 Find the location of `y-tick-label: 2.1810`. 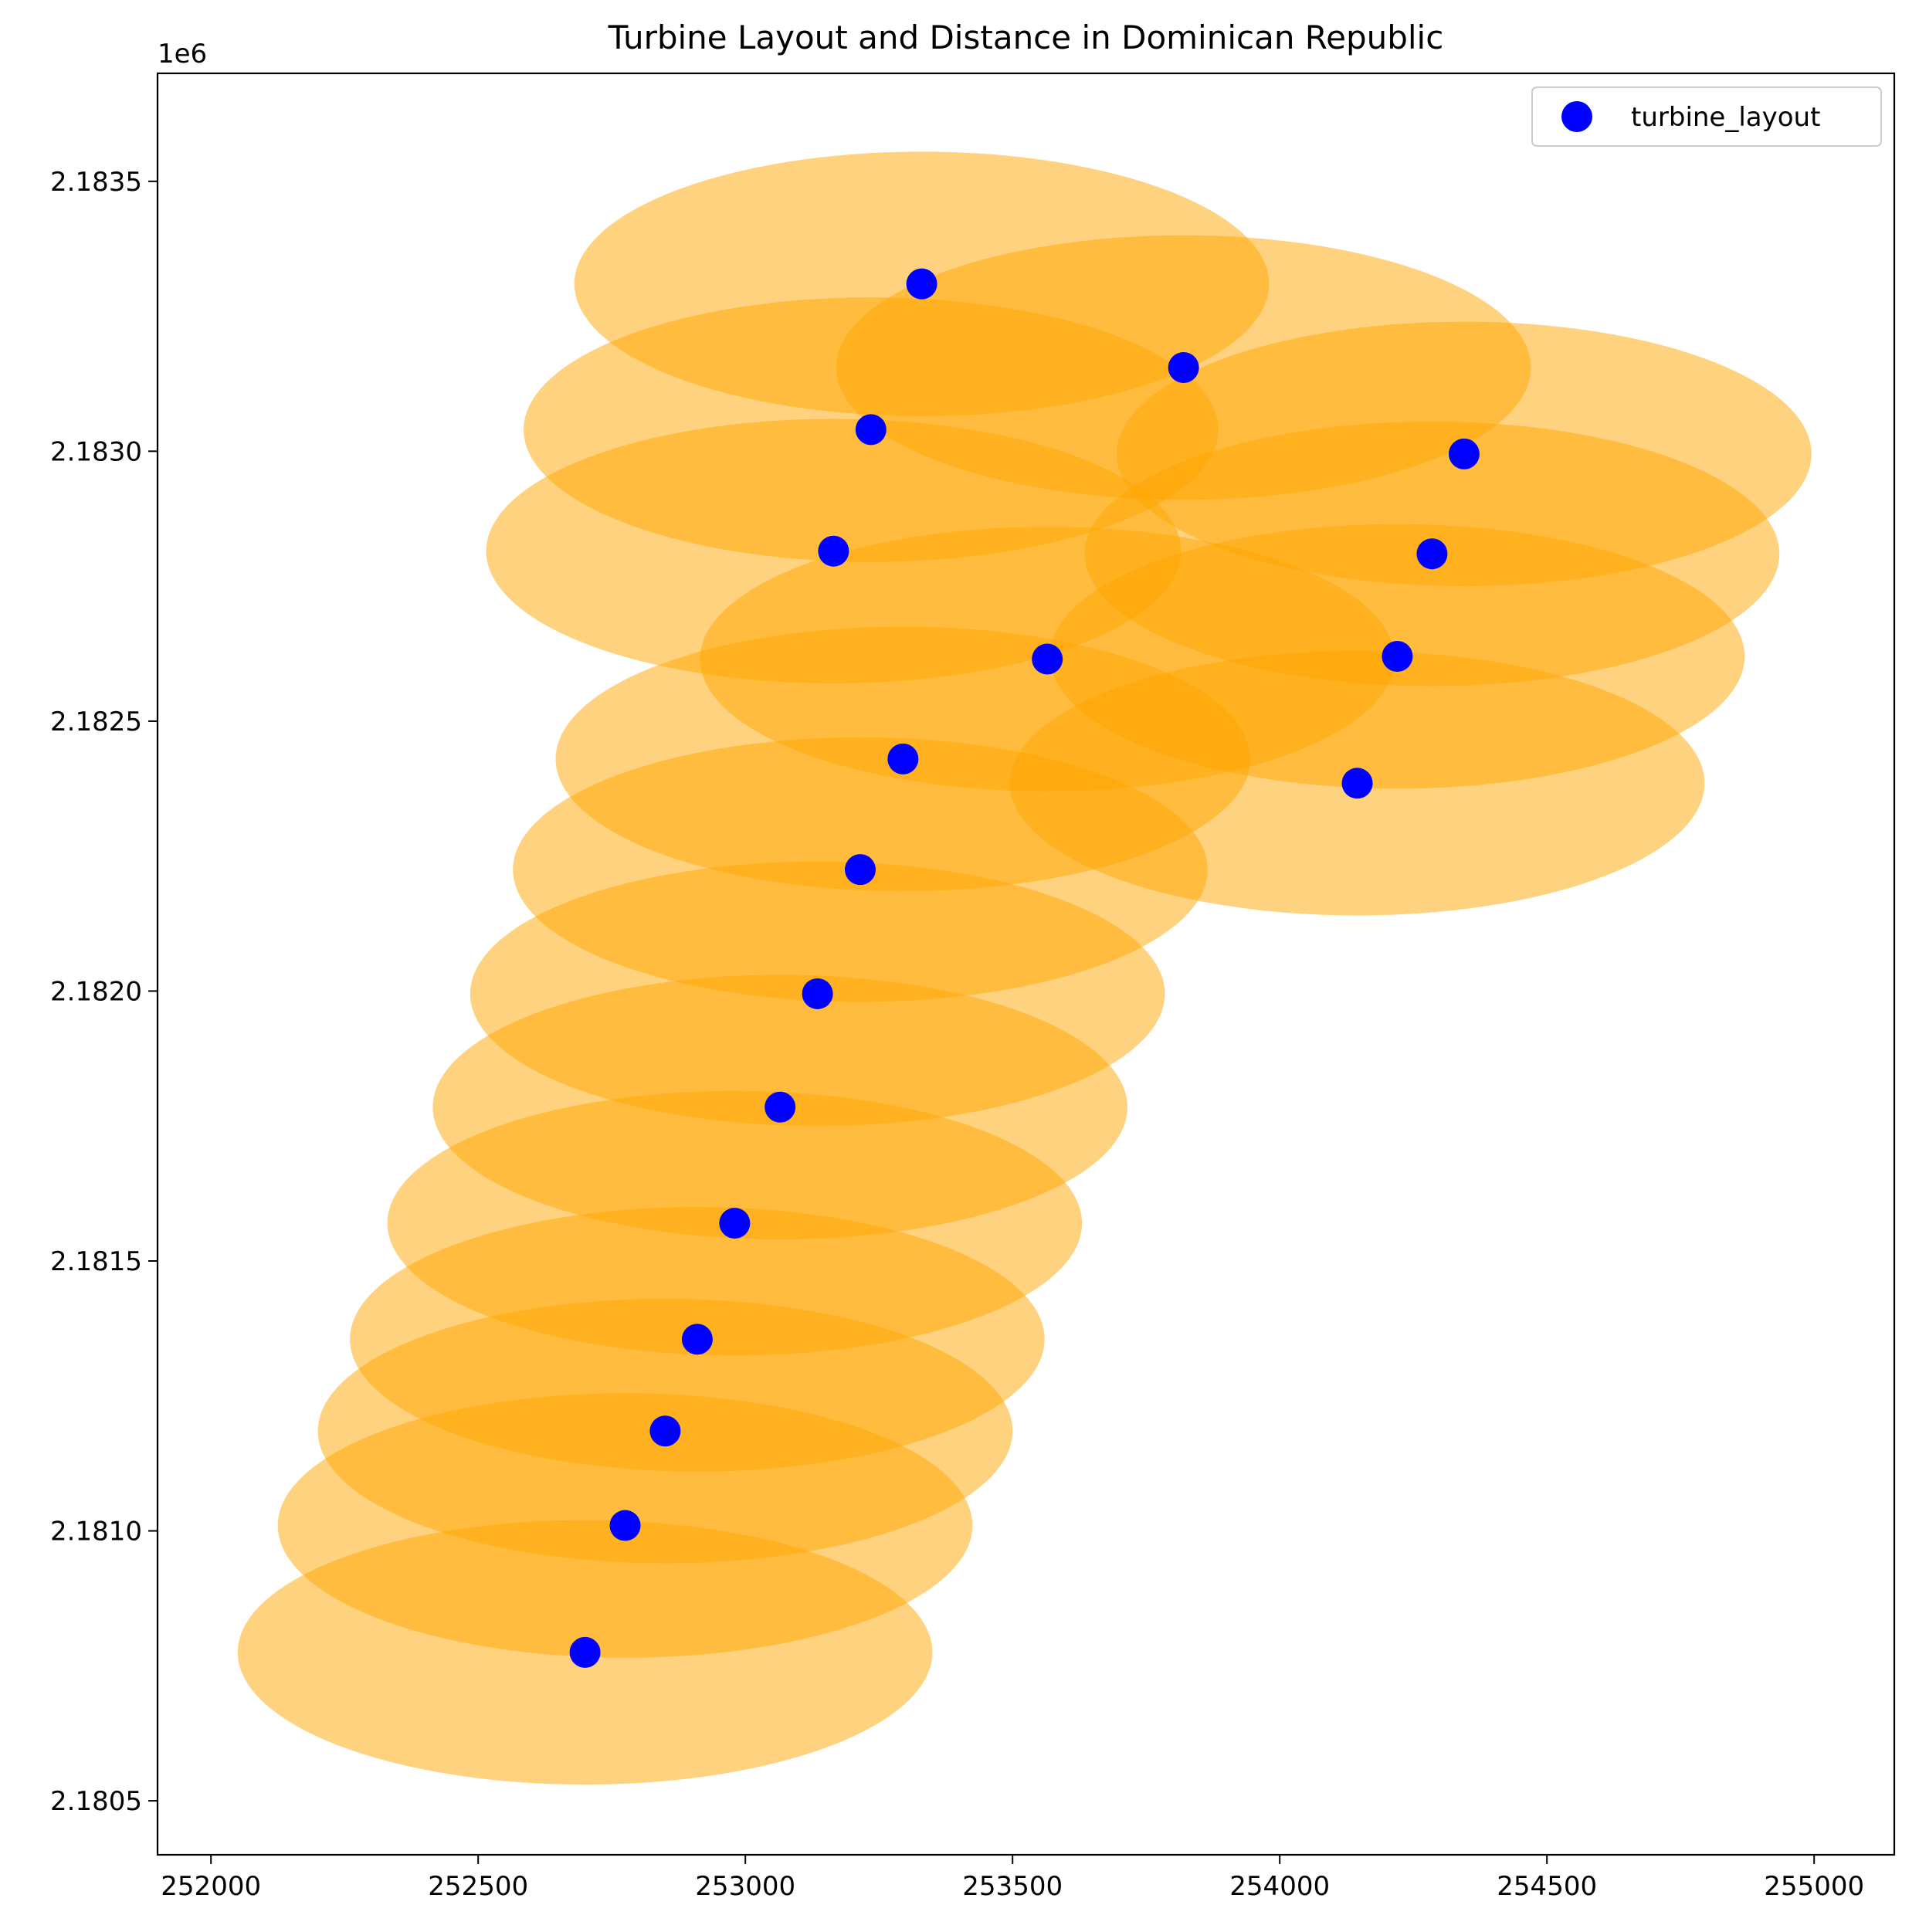

y-tick-label: 2.1810 is located at coordinates (96, 1532).